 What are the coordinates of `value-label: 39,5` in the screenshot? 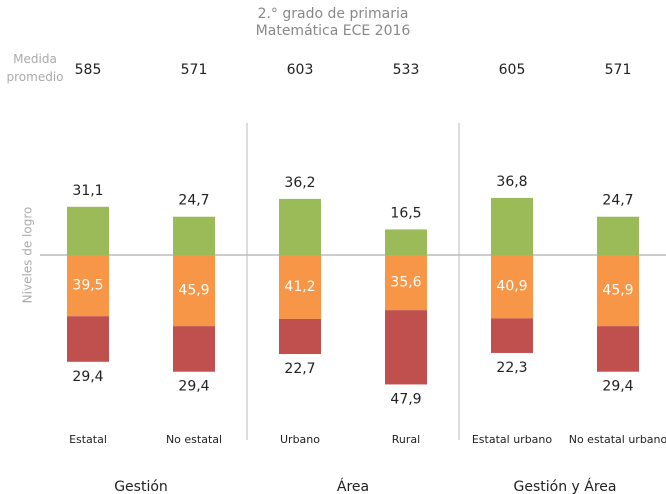 It's located at (87, 286).